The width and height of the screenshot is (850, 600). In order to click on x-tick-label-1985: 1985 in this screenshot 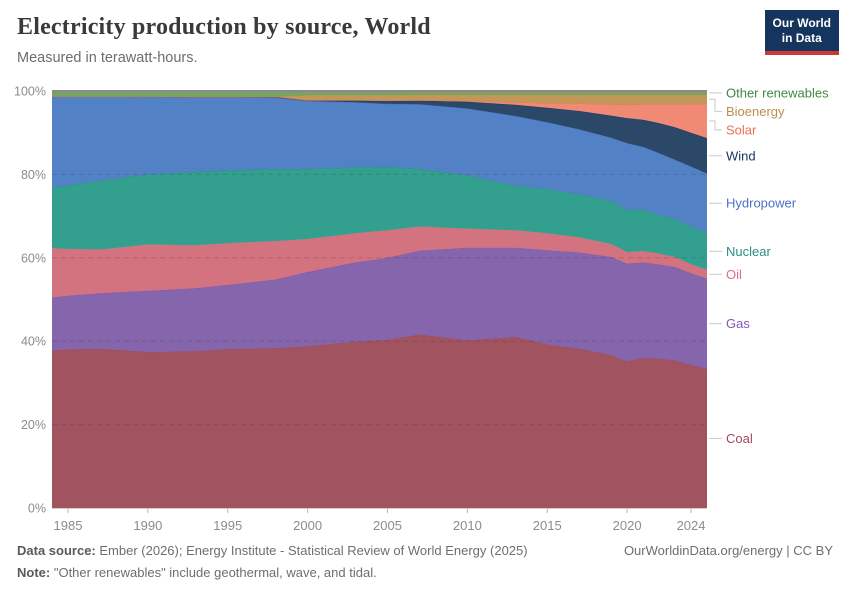, I will do `click(68, 525)`.